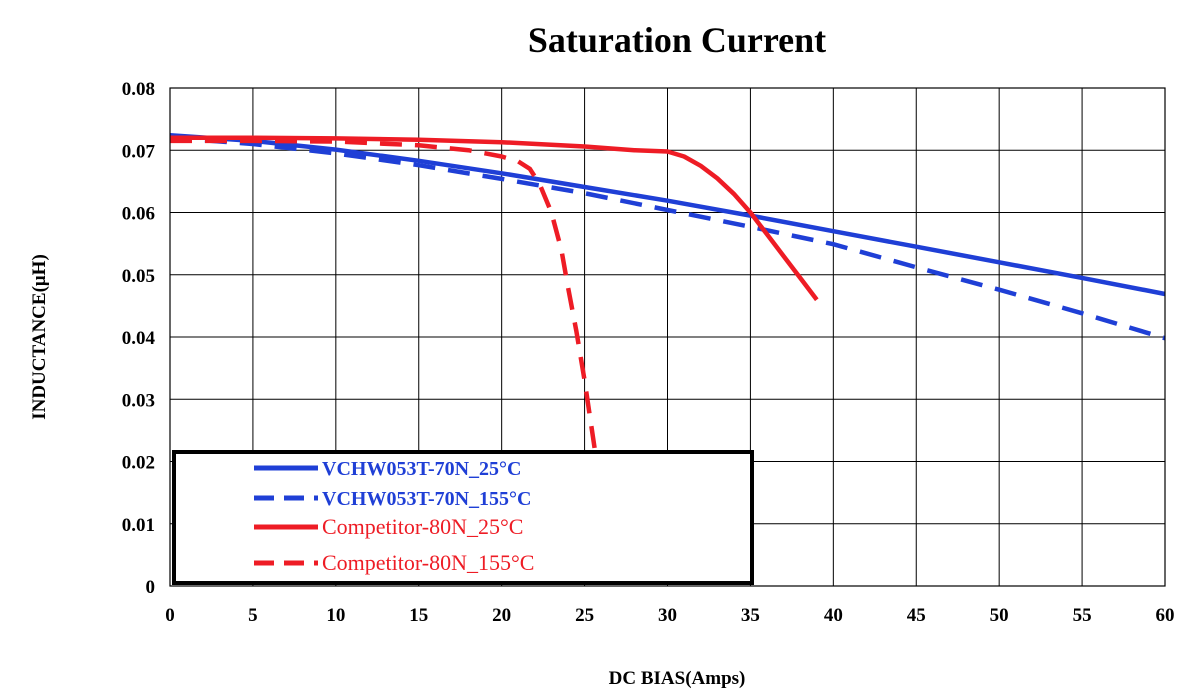  I want to click on x-tick-label: 50, so click(999, 615).